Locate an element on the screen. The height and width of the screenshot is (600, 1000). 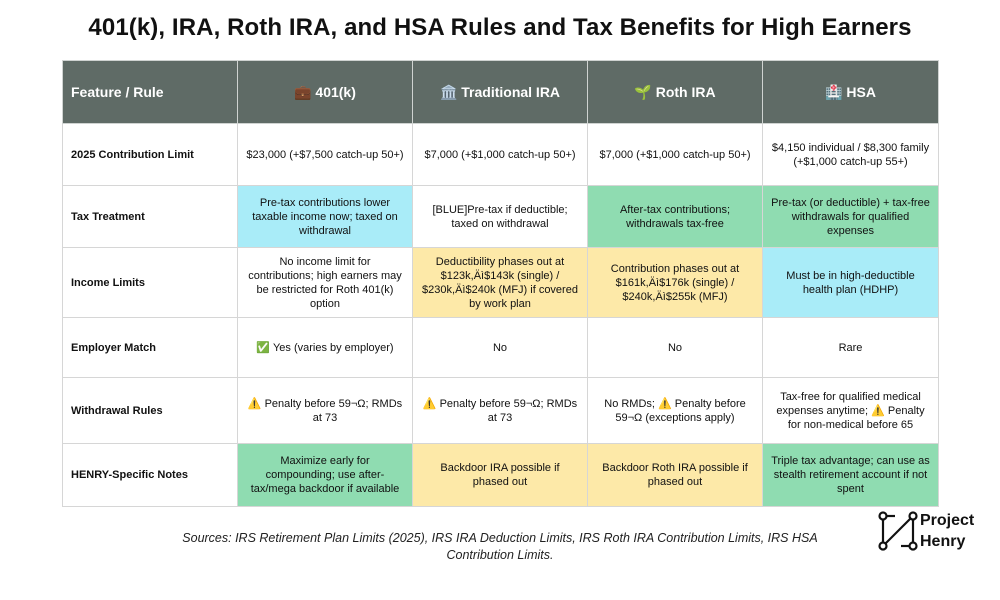
column-header: 🏛️ Traditional IRA is located at coordinates (500, 92).